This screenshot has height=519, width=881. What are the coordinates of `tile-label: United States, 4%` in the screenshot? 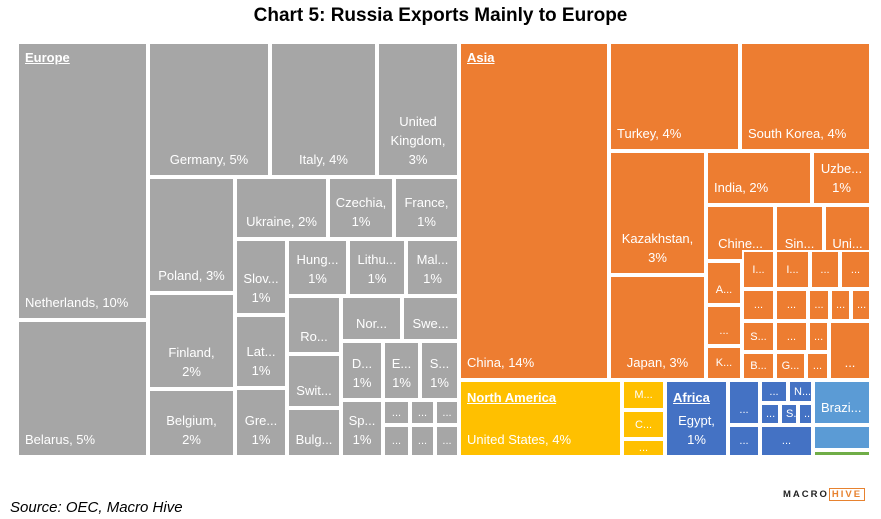 It's located at (519, 439).